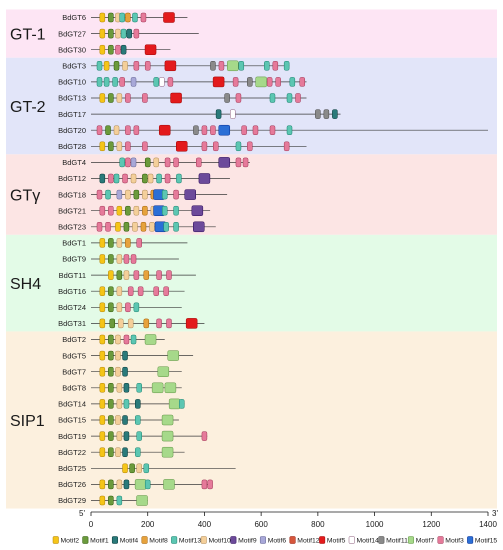 Image resolution: width=503 pixels, height=550 pixels. What do you see at coordinates (72, 404) in the screenshot?
I see `gene-label: BdGT14` at bounding box center [72, 404].